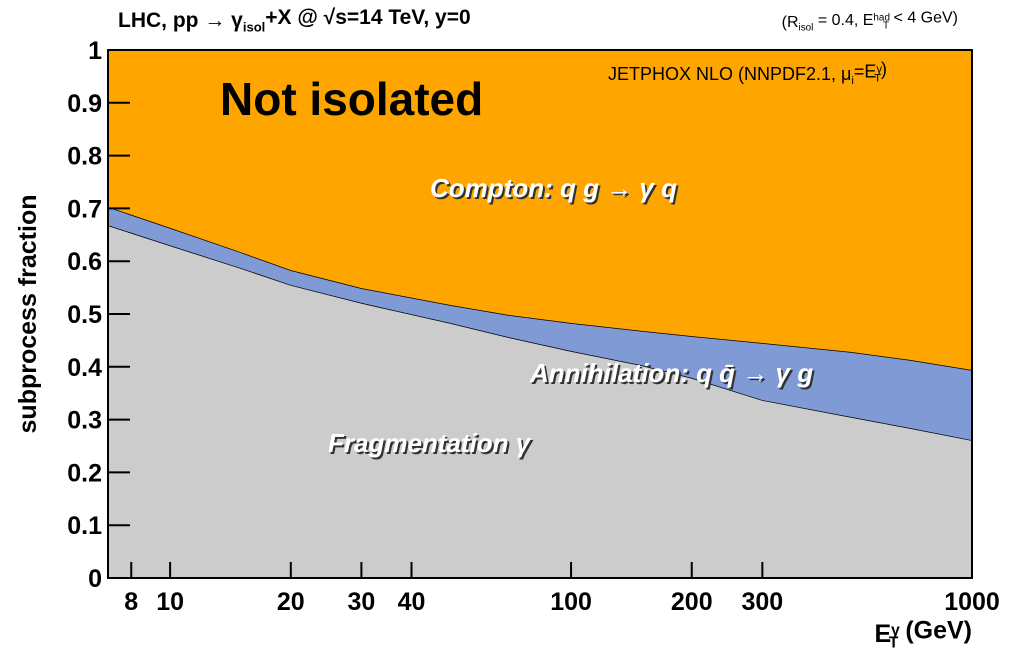 The height and width of the screenshot is (654, 1011). I want to click on x-tick-label: 20, so click(291, 602).